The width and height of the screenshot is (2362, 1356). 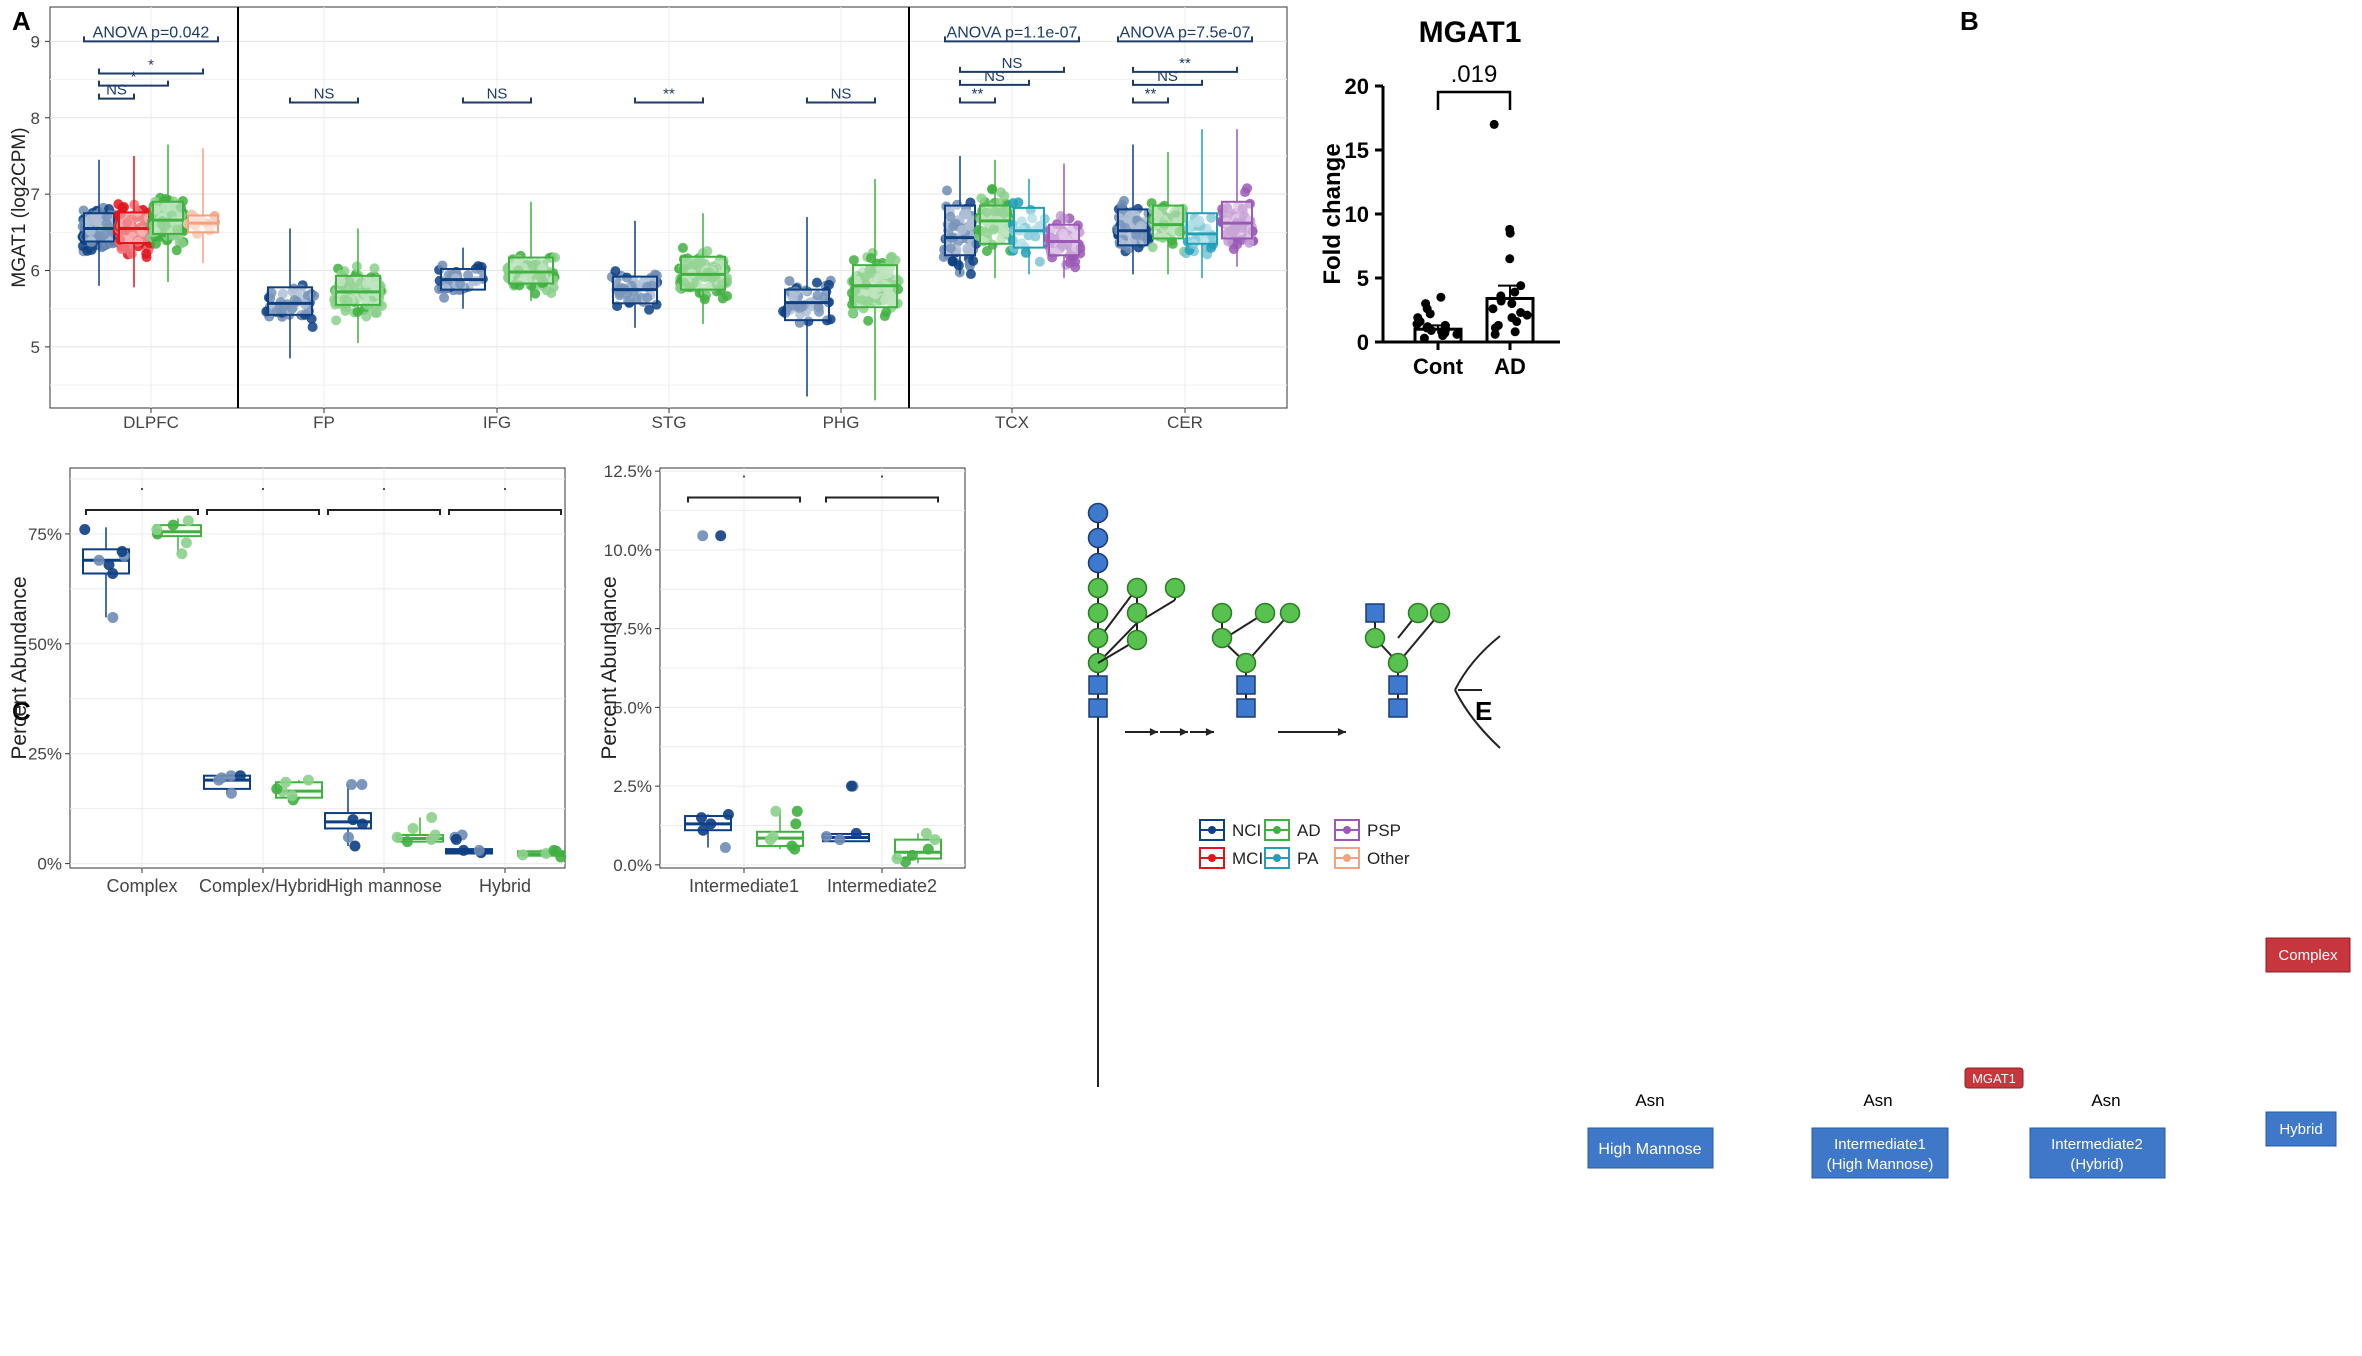 What do you see at coordinates (1029, 227) in the screenshot?
I see `panel-a-box-TCX-PA` at bounding box center [1029, 227].